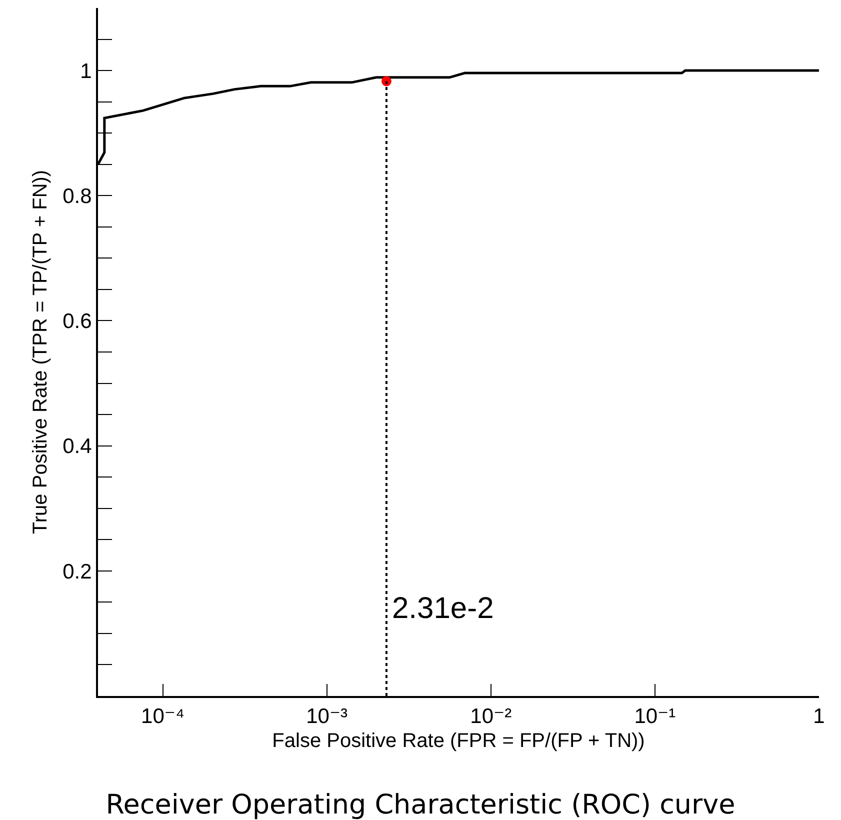 The image size is (841, 820). What do you see at coordinates (162, 716) in the screenshot?
I see `x-tick-label: 10⁻⁴` at bounding box center [162, 716].